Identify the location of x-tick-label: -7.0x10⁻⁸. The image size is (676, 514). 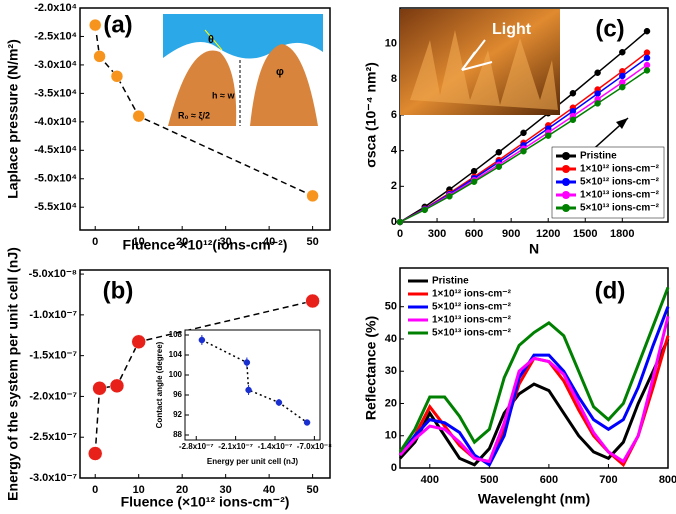
(314, 446).